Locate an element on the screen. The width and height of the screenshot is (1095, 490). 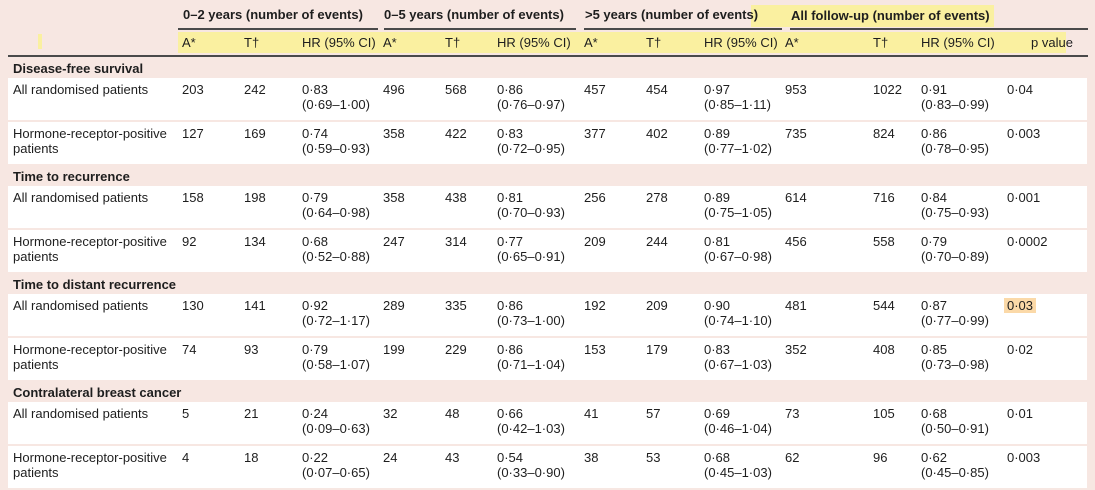
ci-value: (0·67–0·98) is located at coordinates (738, 256).